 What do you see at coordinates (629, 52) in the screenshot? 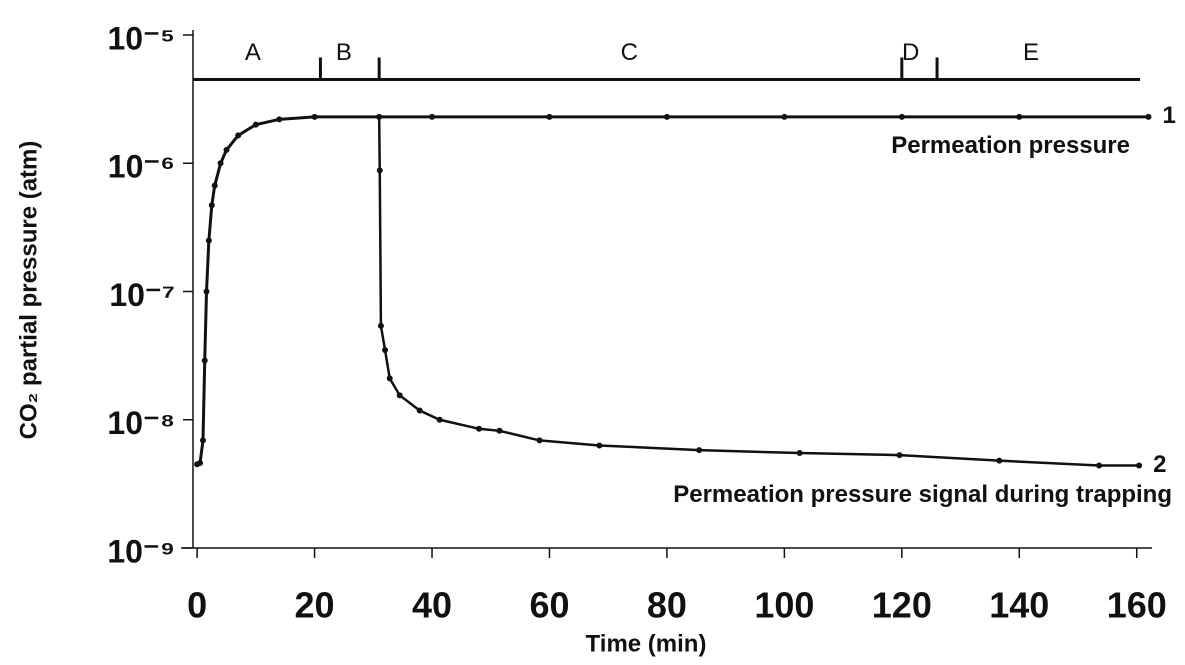
I see `phase-label: C` at bounding box center [629, 52].